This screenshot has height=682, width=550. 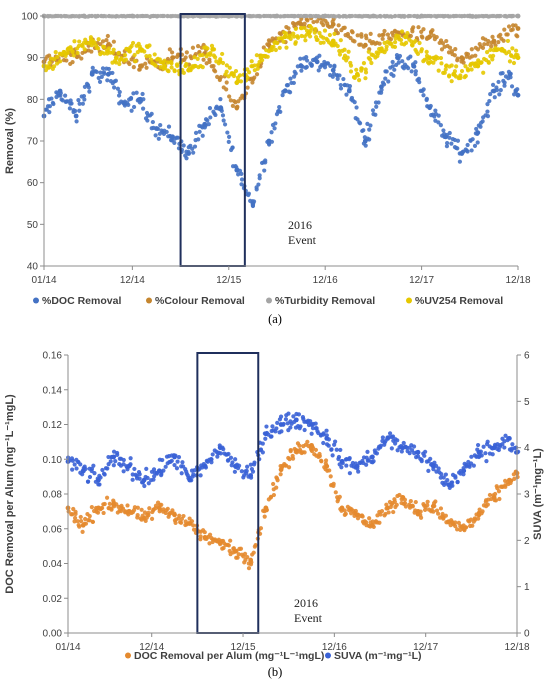 What do you see at coordinates (527, 356) in the screenshot?
I see `y2-tick-label: 6` at bounding box center [527, 356].